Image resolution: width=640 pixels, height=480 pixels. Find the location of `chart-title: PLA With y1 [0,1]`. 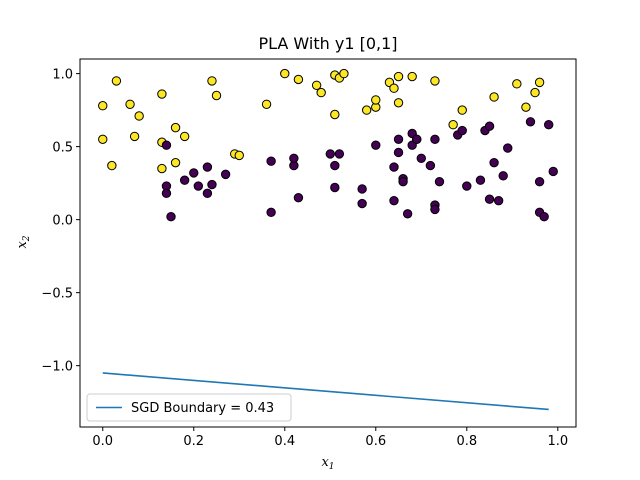

chart-title: PLA With y1 [0,1] is located at coordinates (327, 43).